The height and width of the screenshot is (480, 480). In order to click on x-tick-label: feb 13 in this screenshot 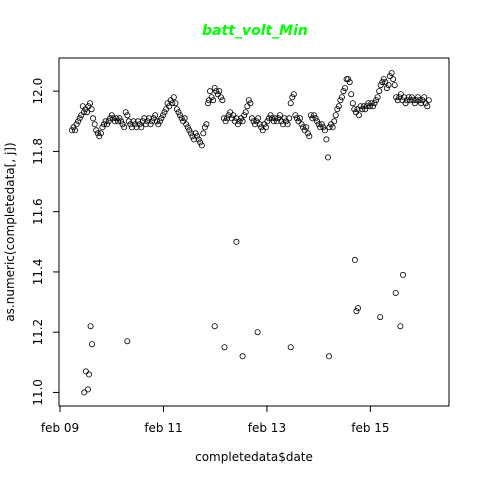, I will do `click(267, 428)`.